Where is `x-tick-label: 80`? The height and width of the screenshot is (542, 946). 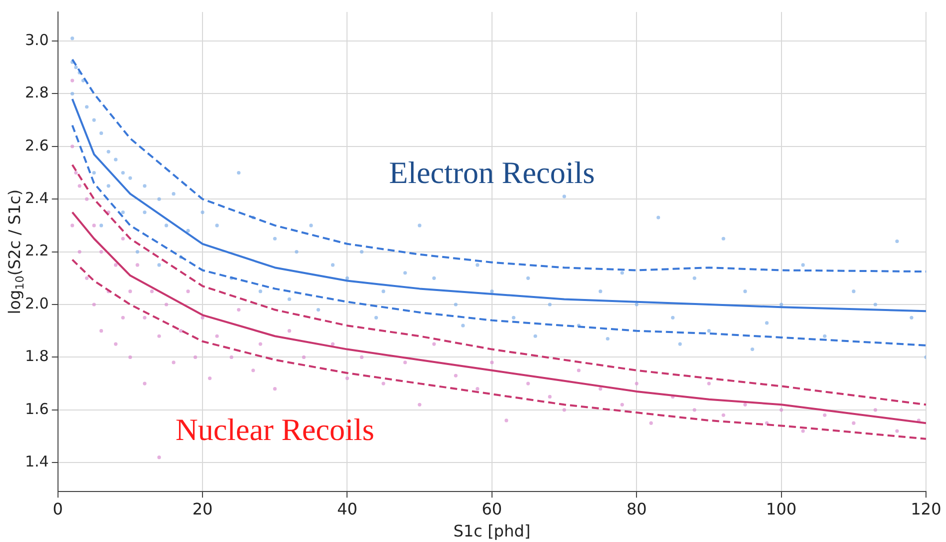 x-tick-label: 80 is located at coordinates (636, 508).